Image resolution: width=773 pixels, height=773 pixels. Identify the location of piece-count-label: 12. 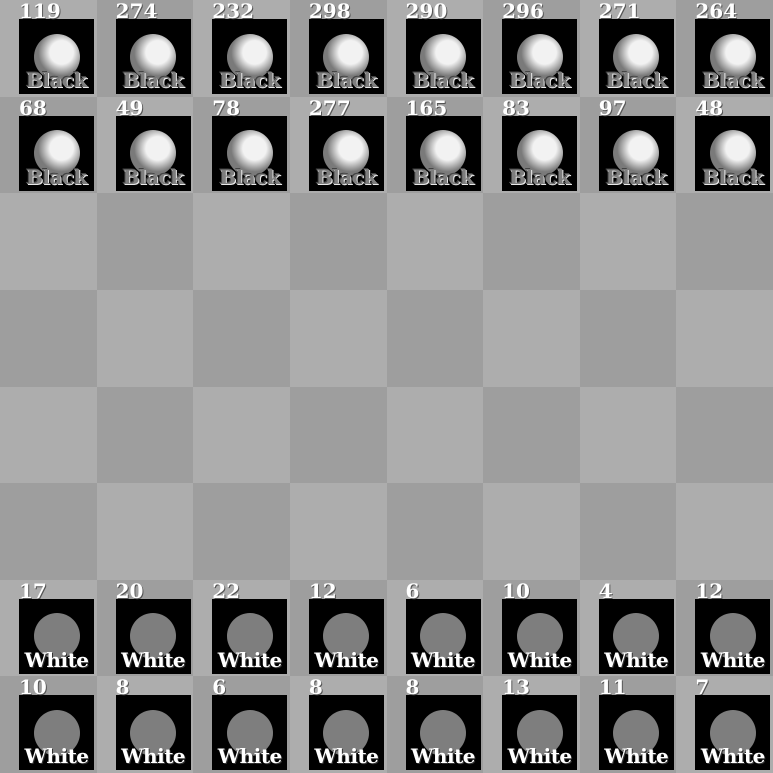
(322, 590).